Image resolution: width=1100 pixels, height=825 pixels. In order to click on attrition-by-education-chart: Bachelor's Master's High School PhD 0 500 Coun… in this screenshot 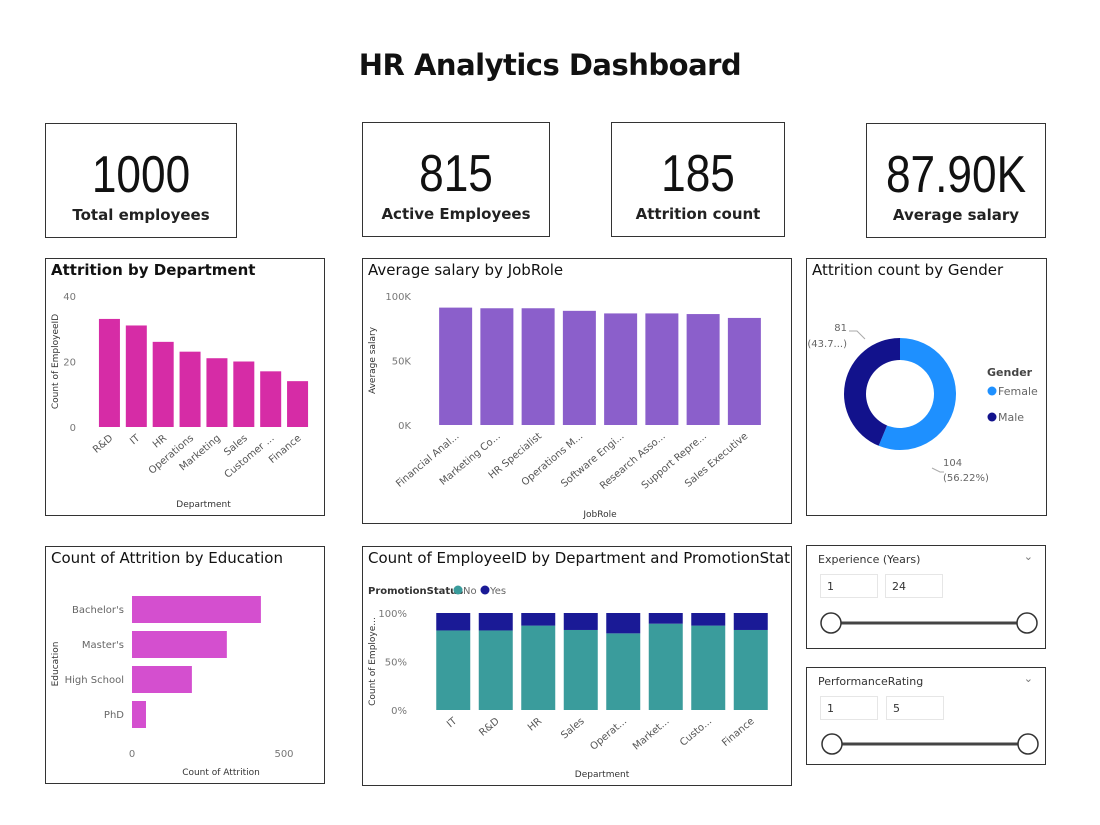, I will do `click(185, 665)`.